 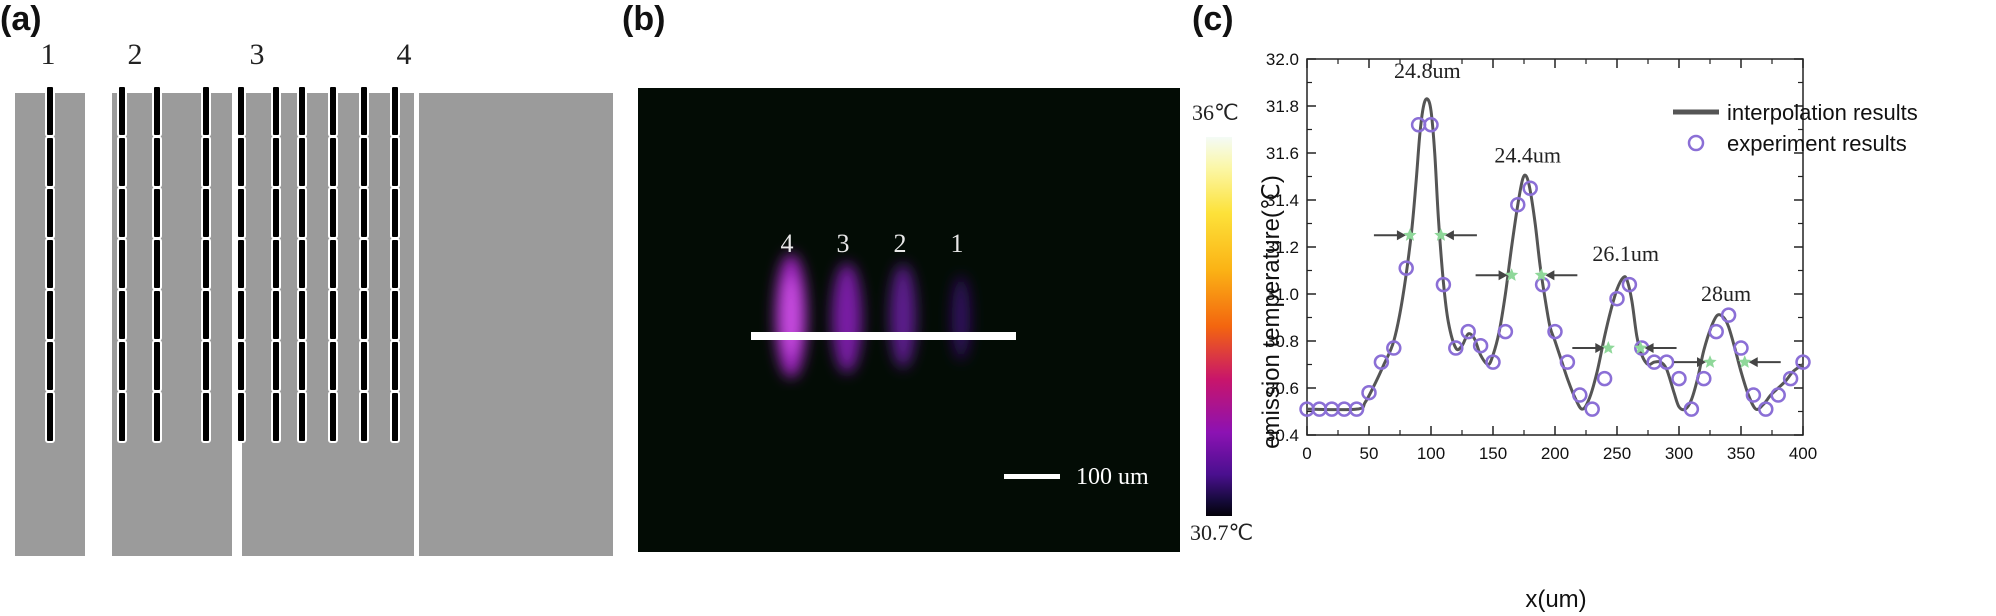 I want to click on chart-legend: interpolation results experiment results, so click(x=1795, y=128).